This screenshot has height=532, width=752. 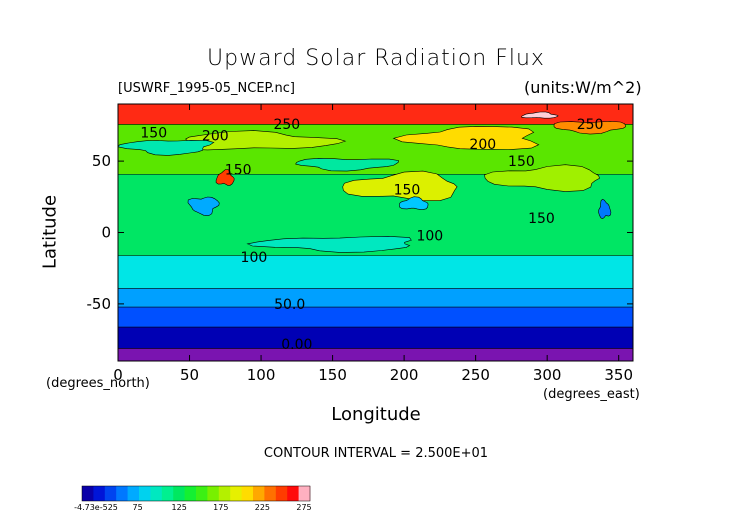 What do you see at coordinates (303, 507) in the screenshot?
I see `colorbar-label: 275` at bounding box center [303, 507].